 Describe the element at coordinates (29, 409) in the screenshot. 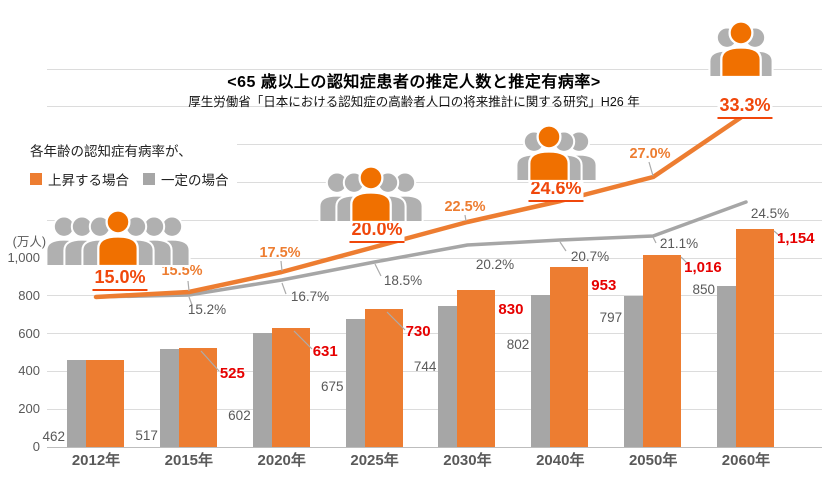

I see `y-tick-label: 200` at that location.